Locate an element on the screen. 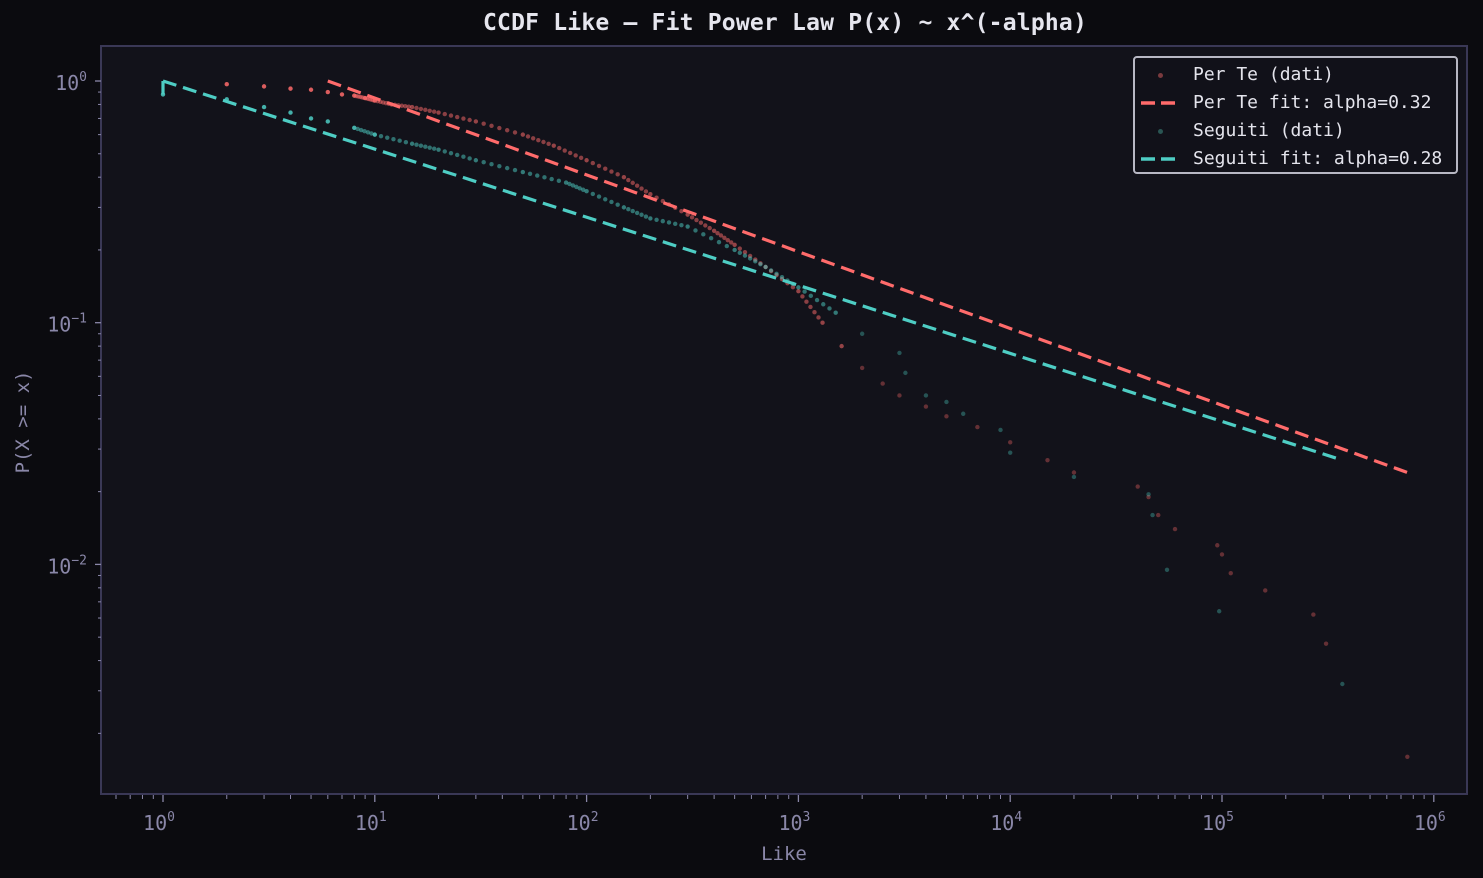  x-tick-label: 10⁰ is located at coordinates (159, 822).